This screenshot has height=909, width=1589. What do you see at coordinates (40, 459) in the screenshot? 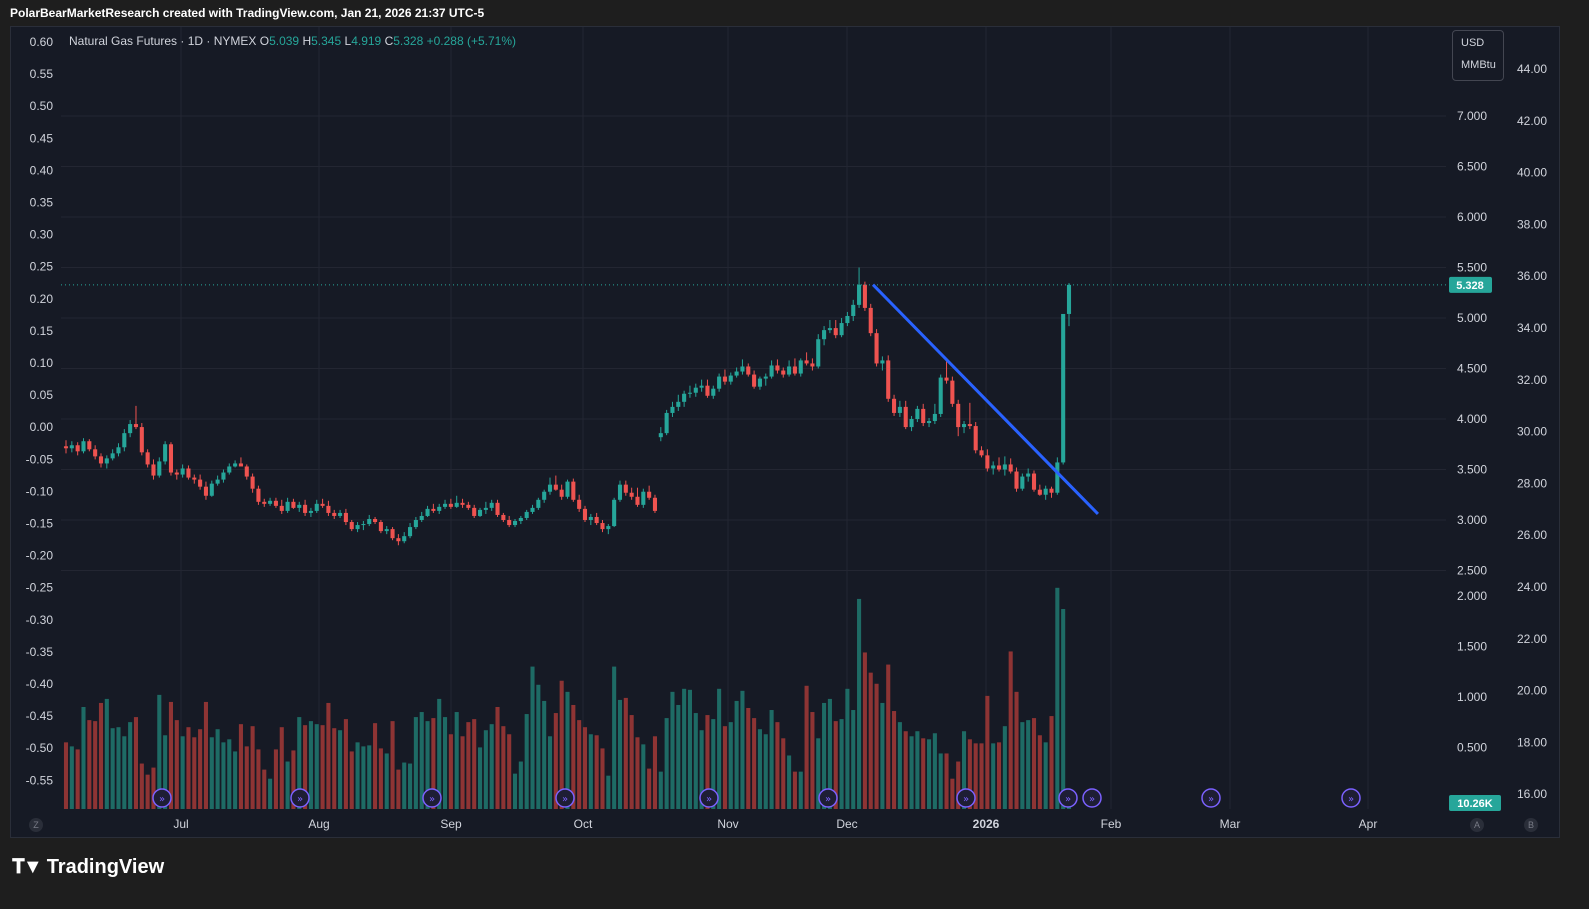
I see `left-axis-label: -0.05` at bounding box center [40, 459].